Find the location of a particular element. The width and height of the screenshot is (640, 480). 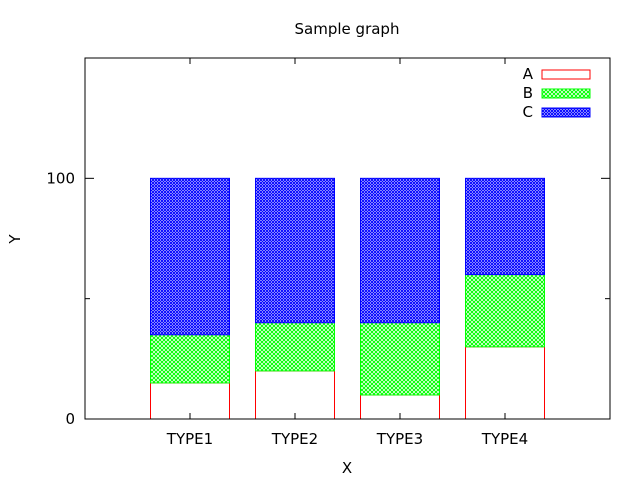

x-tick-label: TYPE3 is located at coordinates (399, 439).